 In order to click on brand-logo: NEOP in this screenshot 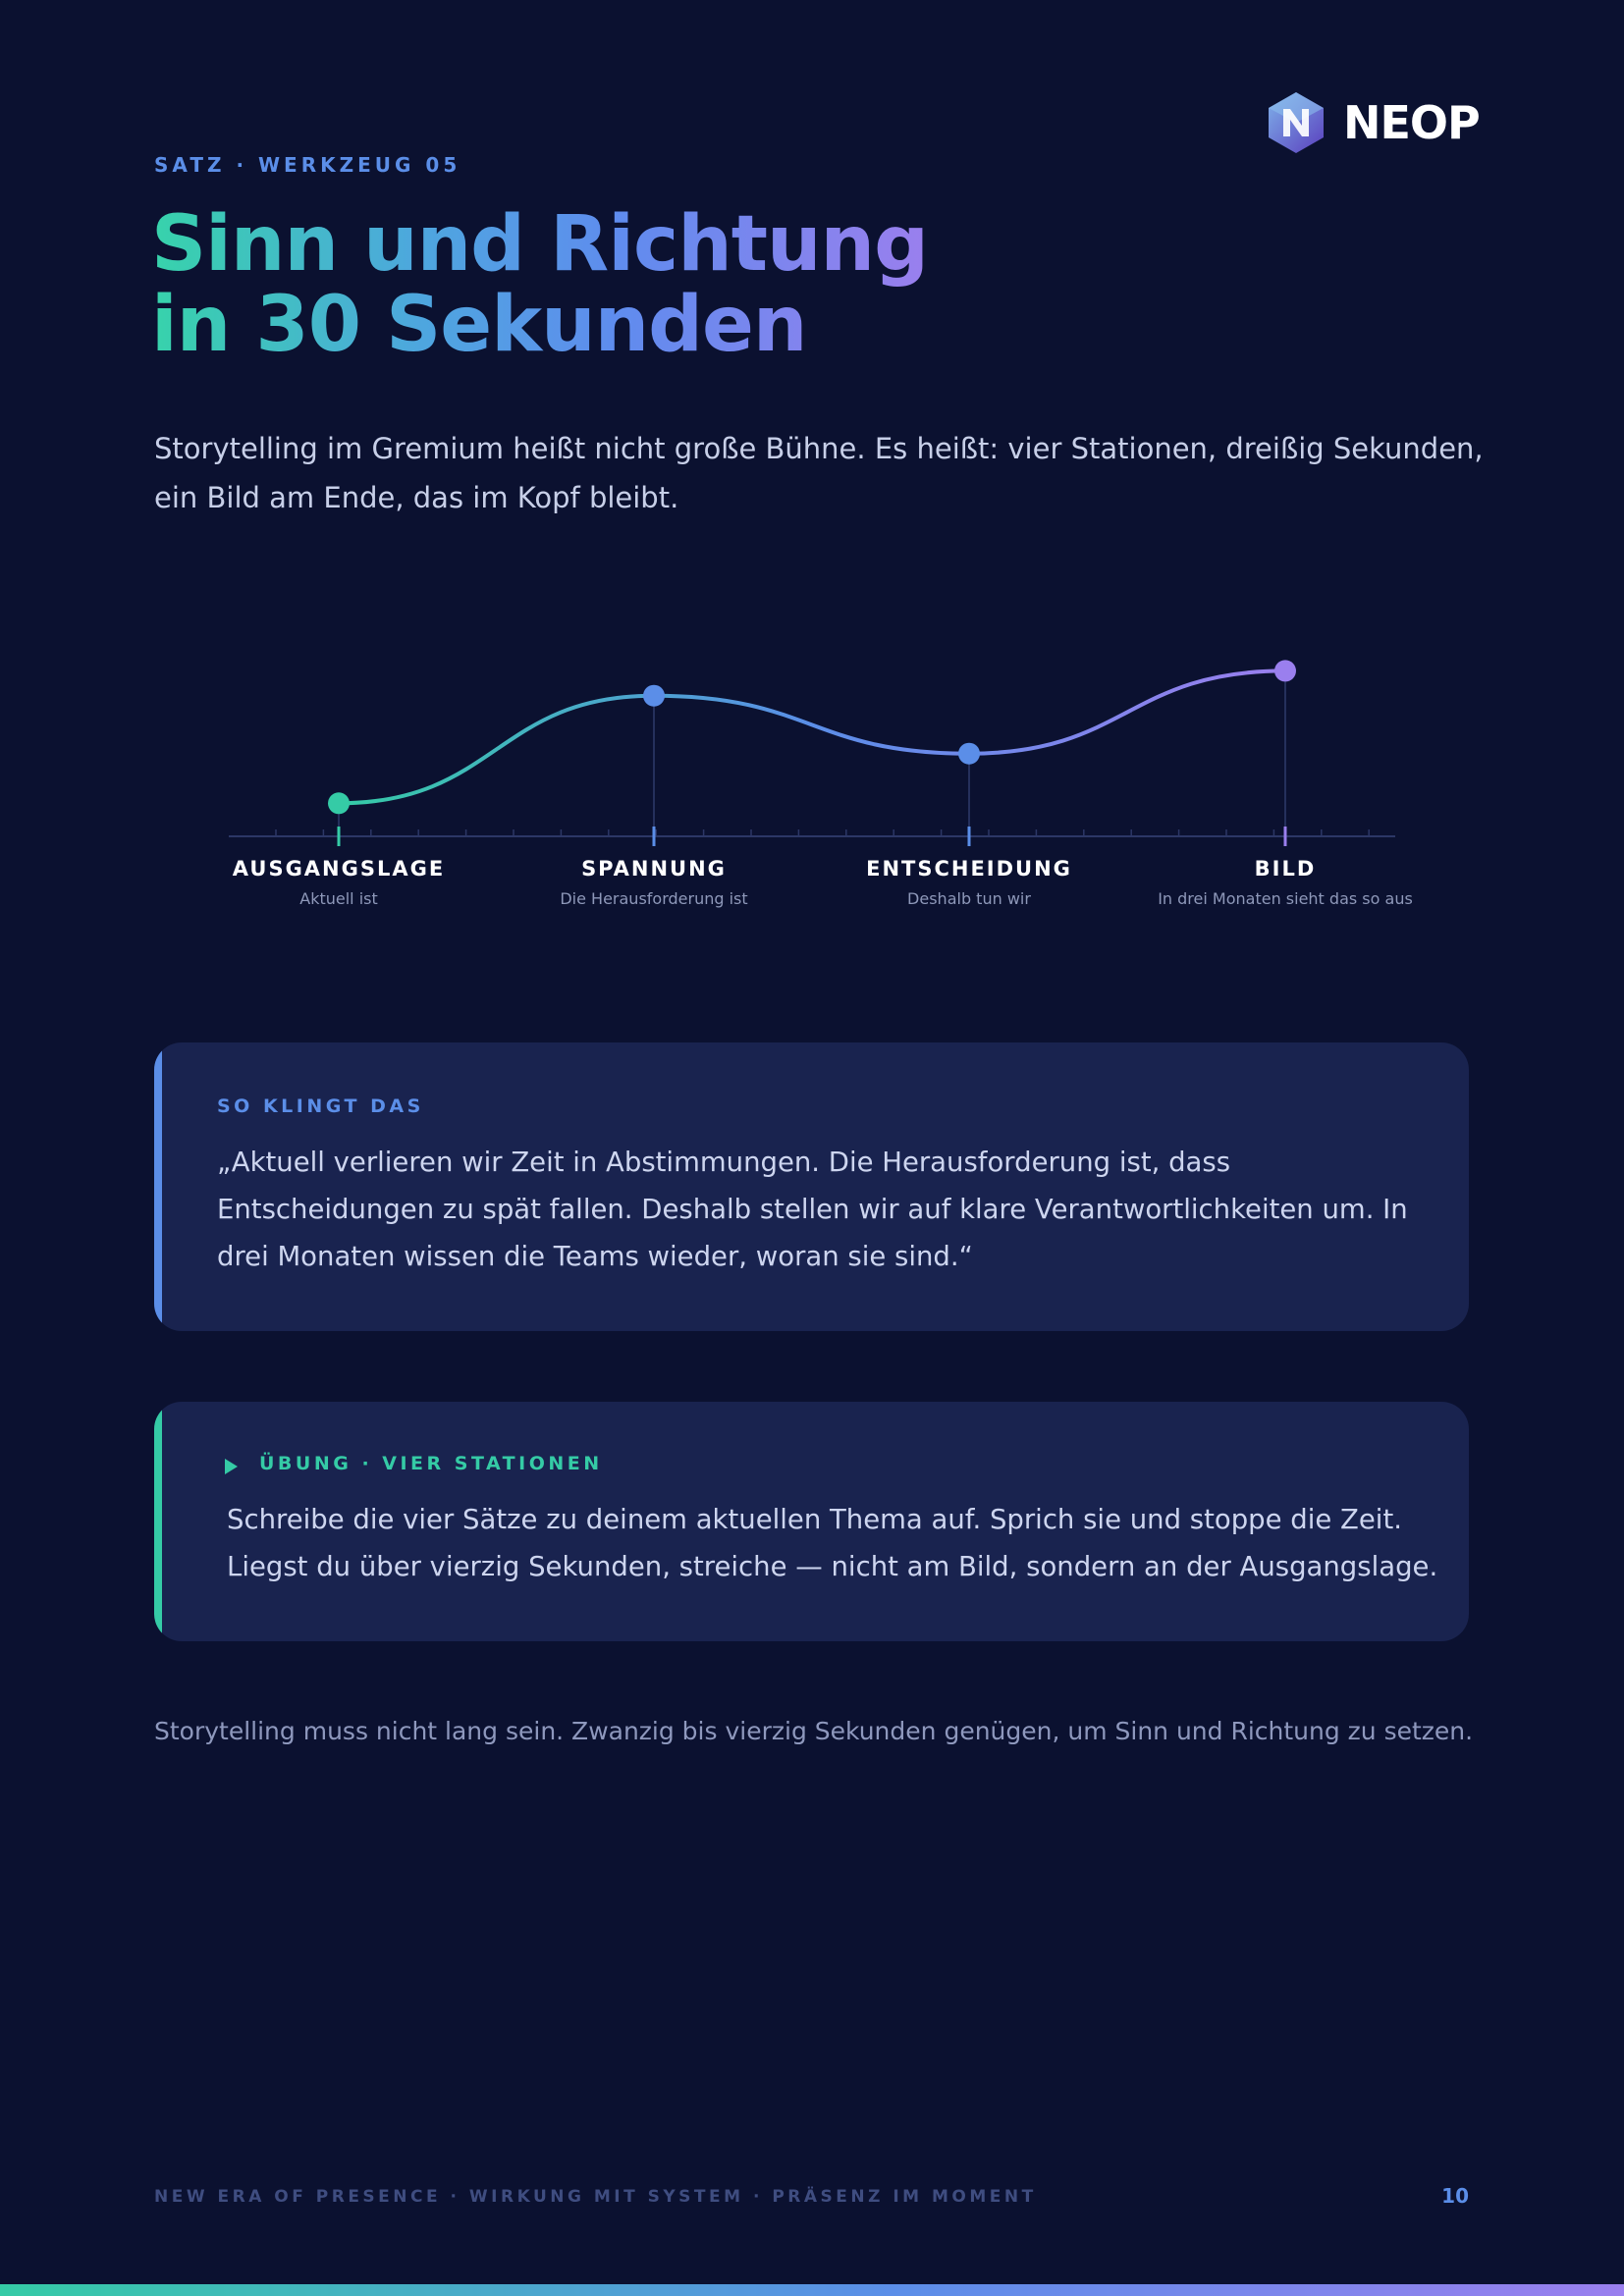, I will do `click(1373, 123)`.